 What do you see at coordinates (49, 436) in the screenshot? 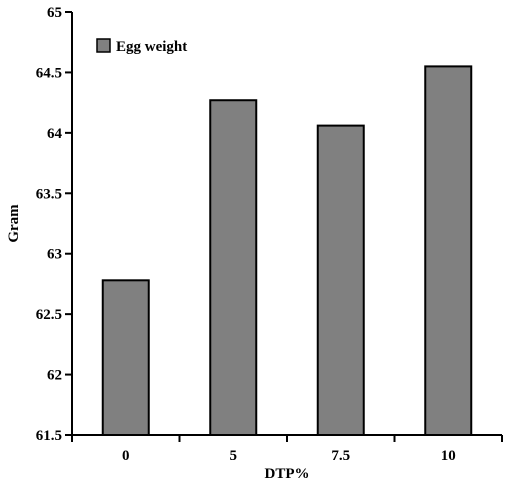
I see `y-tick-label: 61.5` at bounding box center [49, 436].